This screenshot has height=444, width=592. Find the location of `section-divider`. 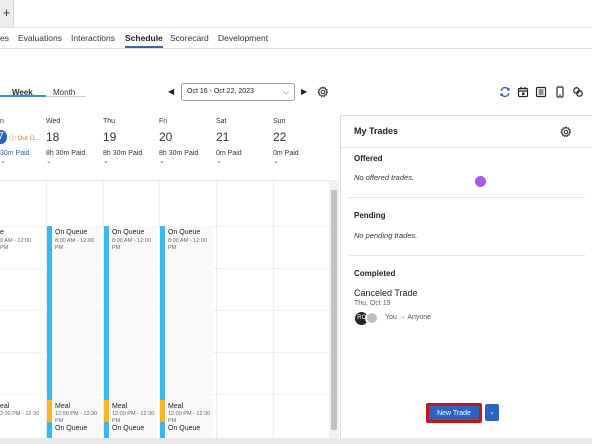

section-divider is located at coordinates (467, 197).